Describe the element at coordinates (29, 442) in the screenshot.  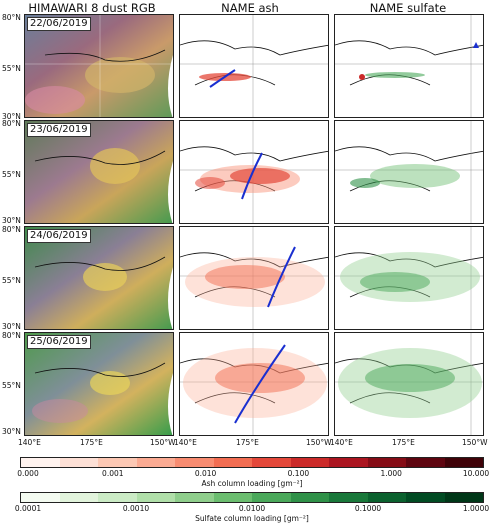
I see `lon-tick-140e-col1: 140°E` at that location.